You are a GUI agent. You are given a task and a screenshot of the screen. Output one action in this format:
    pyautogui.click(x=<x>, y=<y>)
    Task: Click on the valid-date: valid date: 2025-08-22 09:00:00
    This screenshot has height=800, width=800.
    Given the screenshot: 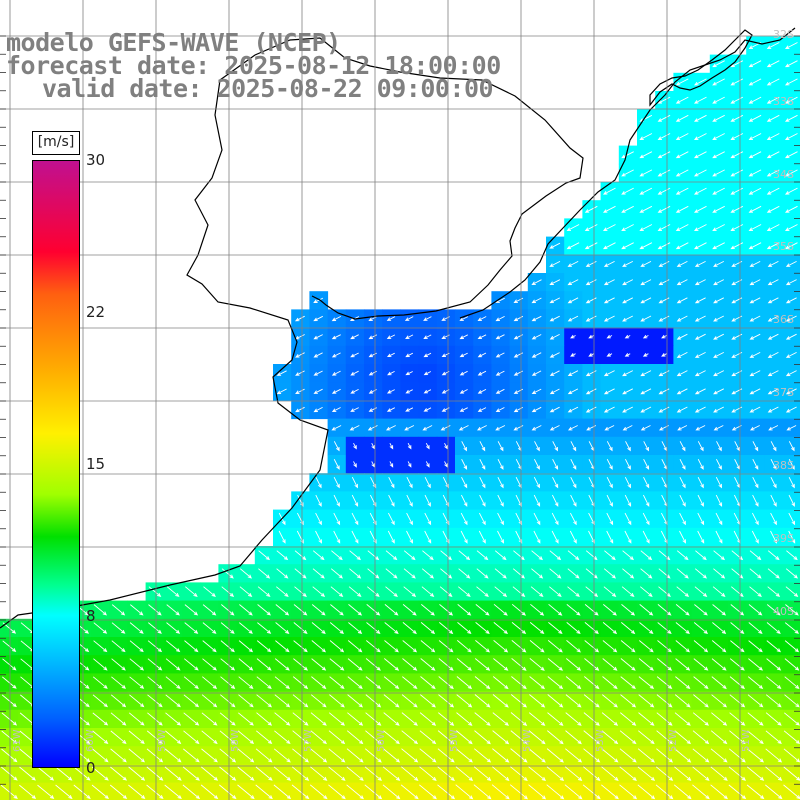 What is the action you would take?
    pyautogui.click(x=268, y=88)
    